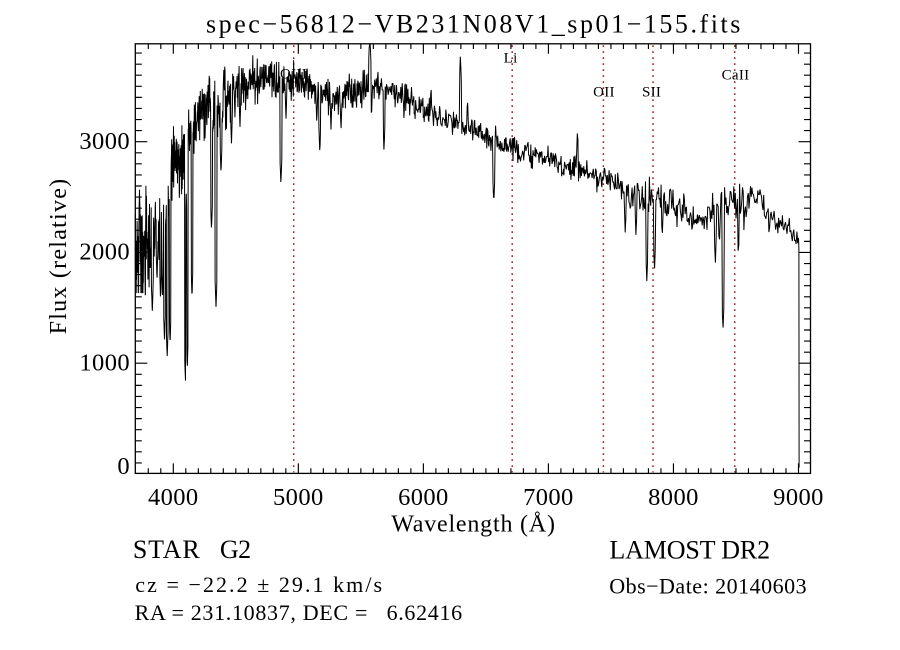 The image size is (900, 650). Describe the element at coordinates (798, 497) in the screenshot. I see `svg-text: 9000` at that location.